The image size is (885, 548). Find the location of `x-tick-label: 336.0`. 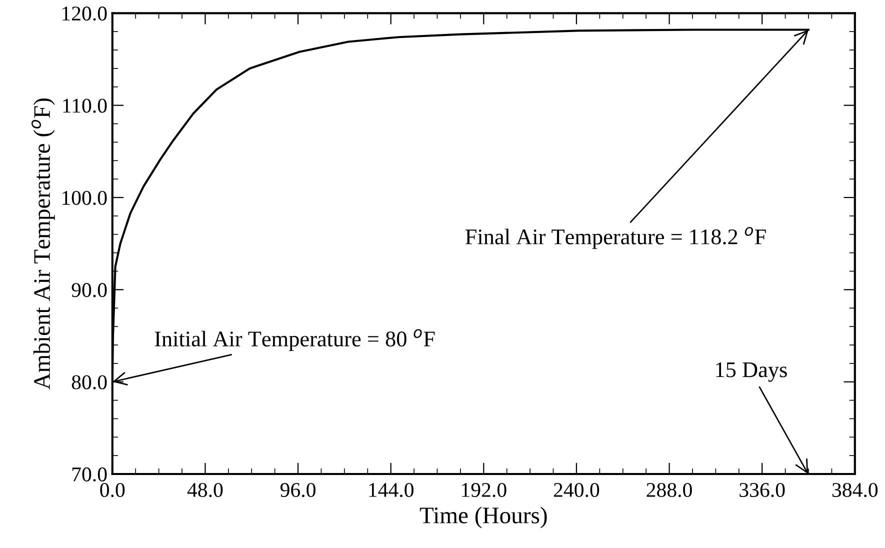

x-tick-label: 336.0 is located at coordinates (762, 490).